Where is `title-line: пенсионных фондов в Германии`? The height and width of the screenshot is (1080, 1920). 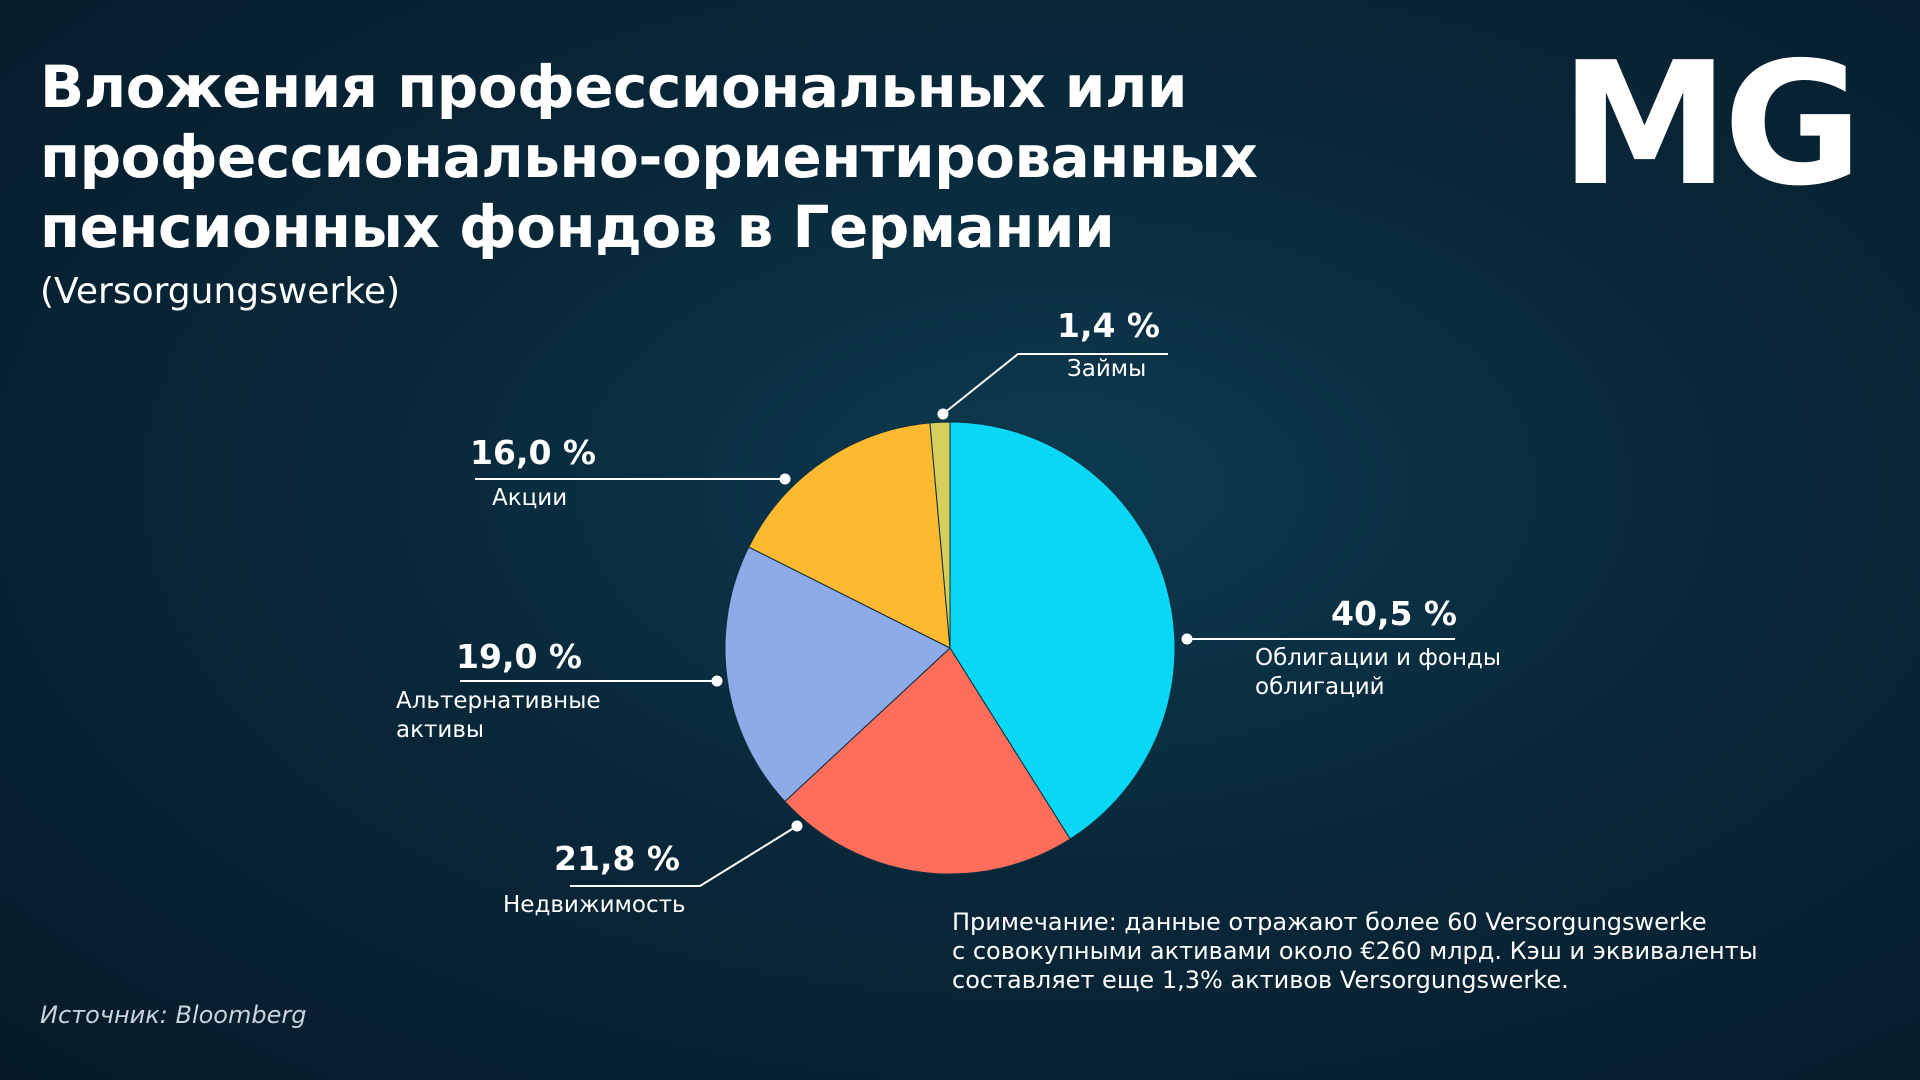 title-line: пенсионных фондов в Германии is located at coordinates (577, 227).